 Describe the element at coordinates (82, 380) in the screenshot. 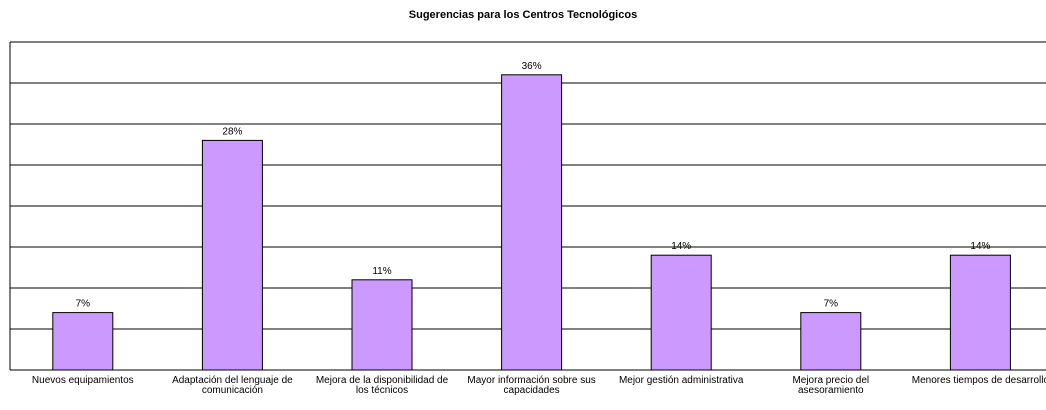

I see `x-tick-label: Nuevos equipamientos` at that location.